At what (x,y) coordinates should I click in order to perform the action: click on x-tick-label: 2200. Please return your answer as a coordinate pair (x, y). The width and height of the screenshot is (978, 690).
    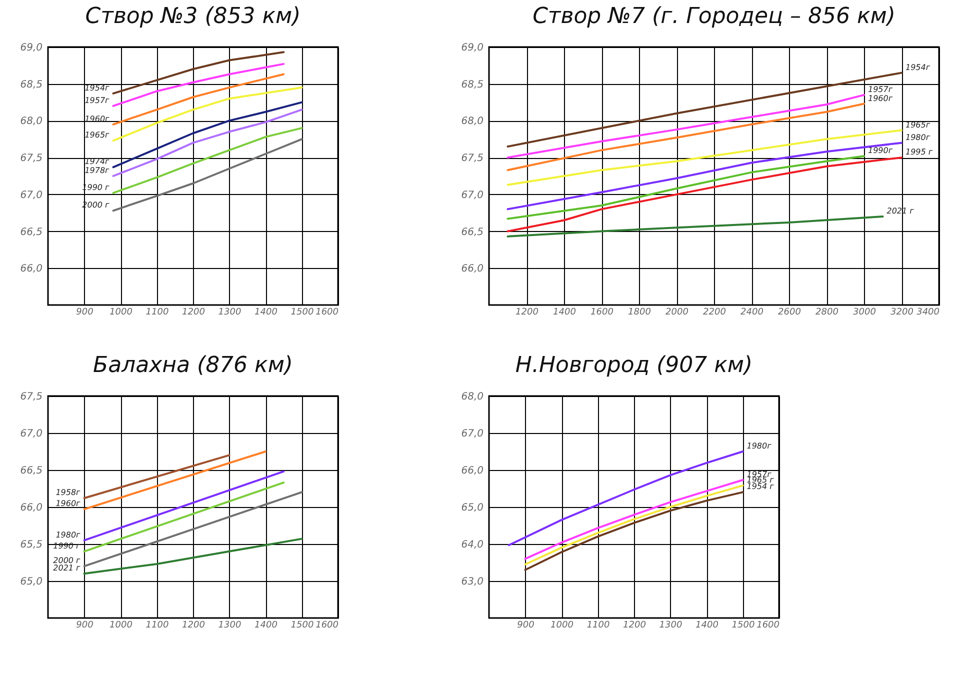
    Looking at the image, I should click on (714, 313).